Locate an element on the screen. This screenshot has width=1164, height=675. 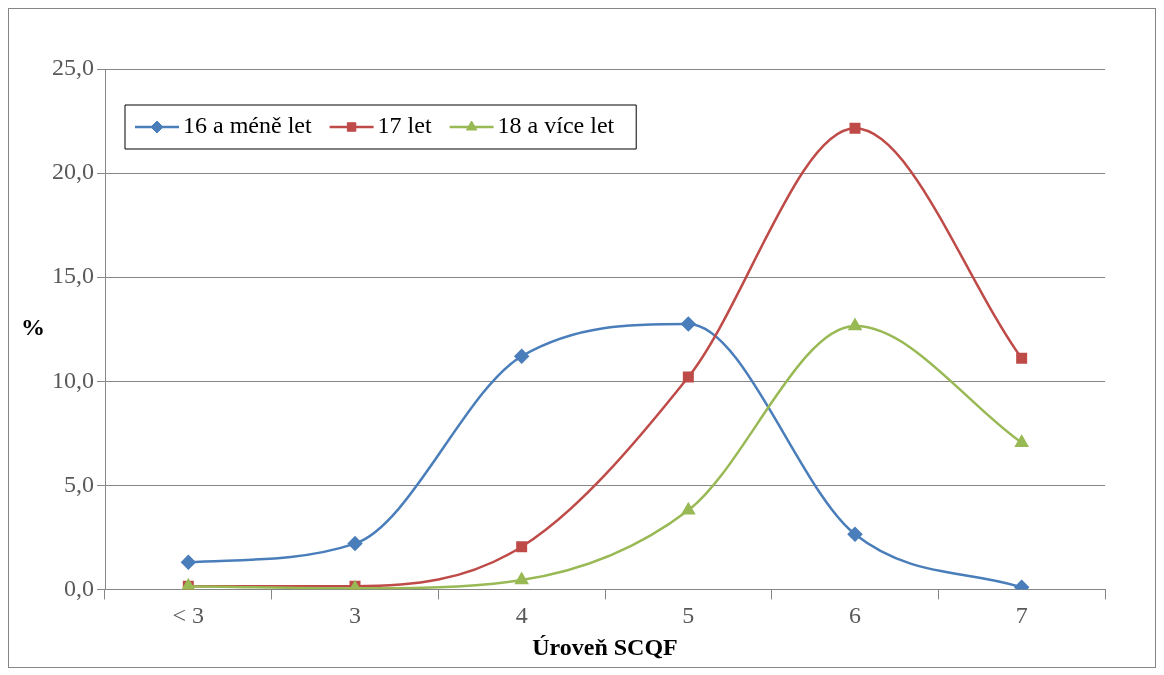
y-axis-title: % is located at coordinates (33, 327).